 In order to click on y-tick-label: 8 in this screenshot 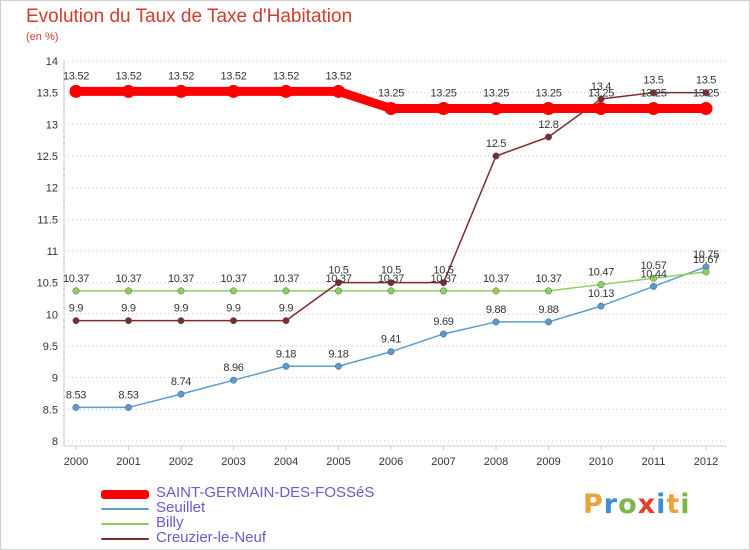, I will do `click(55, 442)`.